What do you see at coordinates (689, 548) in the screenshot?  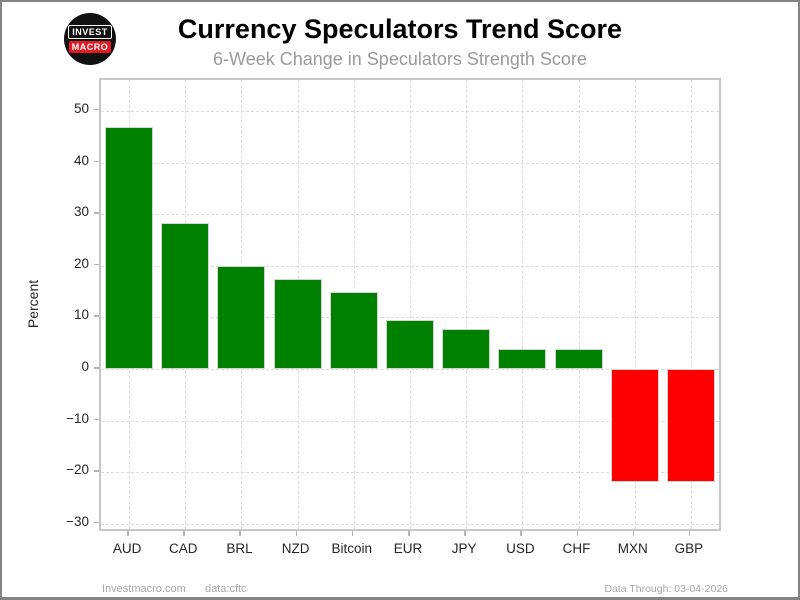 I see `x-tick-label-GBP: GBP` at bounding box center [689, 548].